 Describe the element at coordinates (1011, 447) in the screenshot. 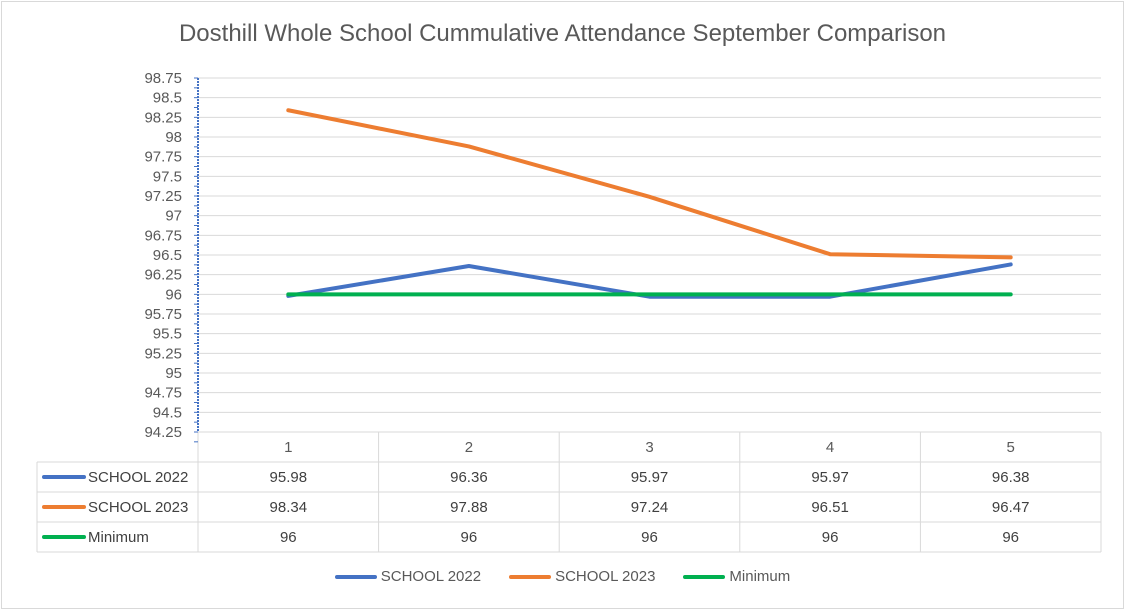

I see `x-tick-label: 5` at that location.